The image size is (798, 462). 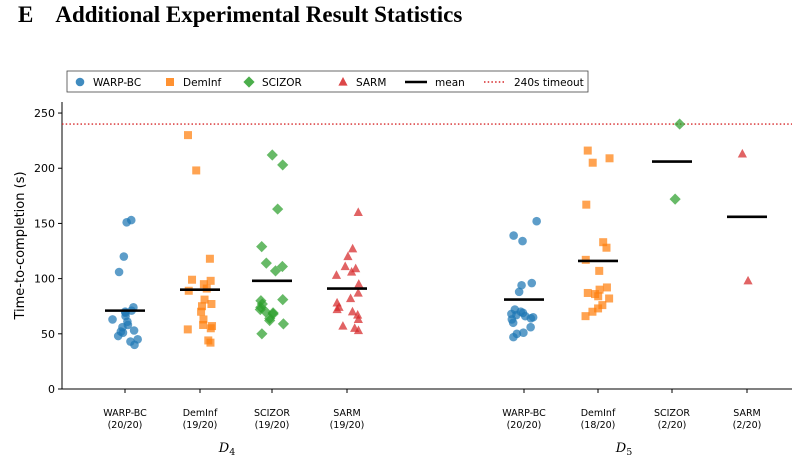 What do you see at coordinates (44, 113) in the screenshot?
I see `y-tick-label: 250` at bounding box center [44, 113].